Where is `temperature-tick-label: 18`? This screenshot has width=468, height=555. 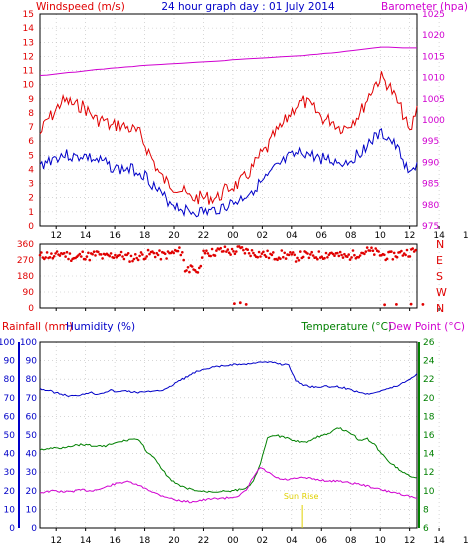 temperature-tick-label: 18 is located at coordinates (429, 417).